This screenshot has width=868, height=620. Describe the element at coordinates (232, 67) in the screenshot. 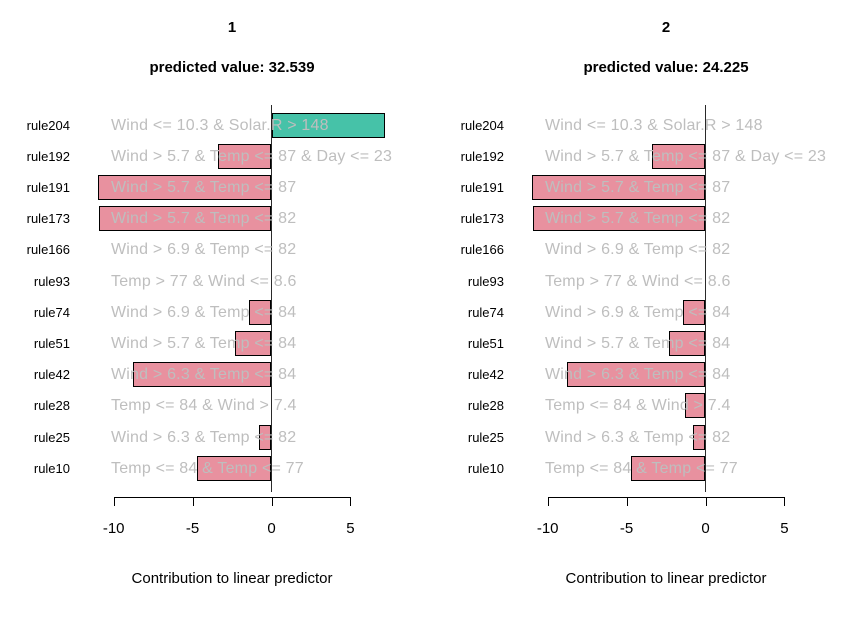

I see `predicted-value-label: predicted value: 32.539` at that location.